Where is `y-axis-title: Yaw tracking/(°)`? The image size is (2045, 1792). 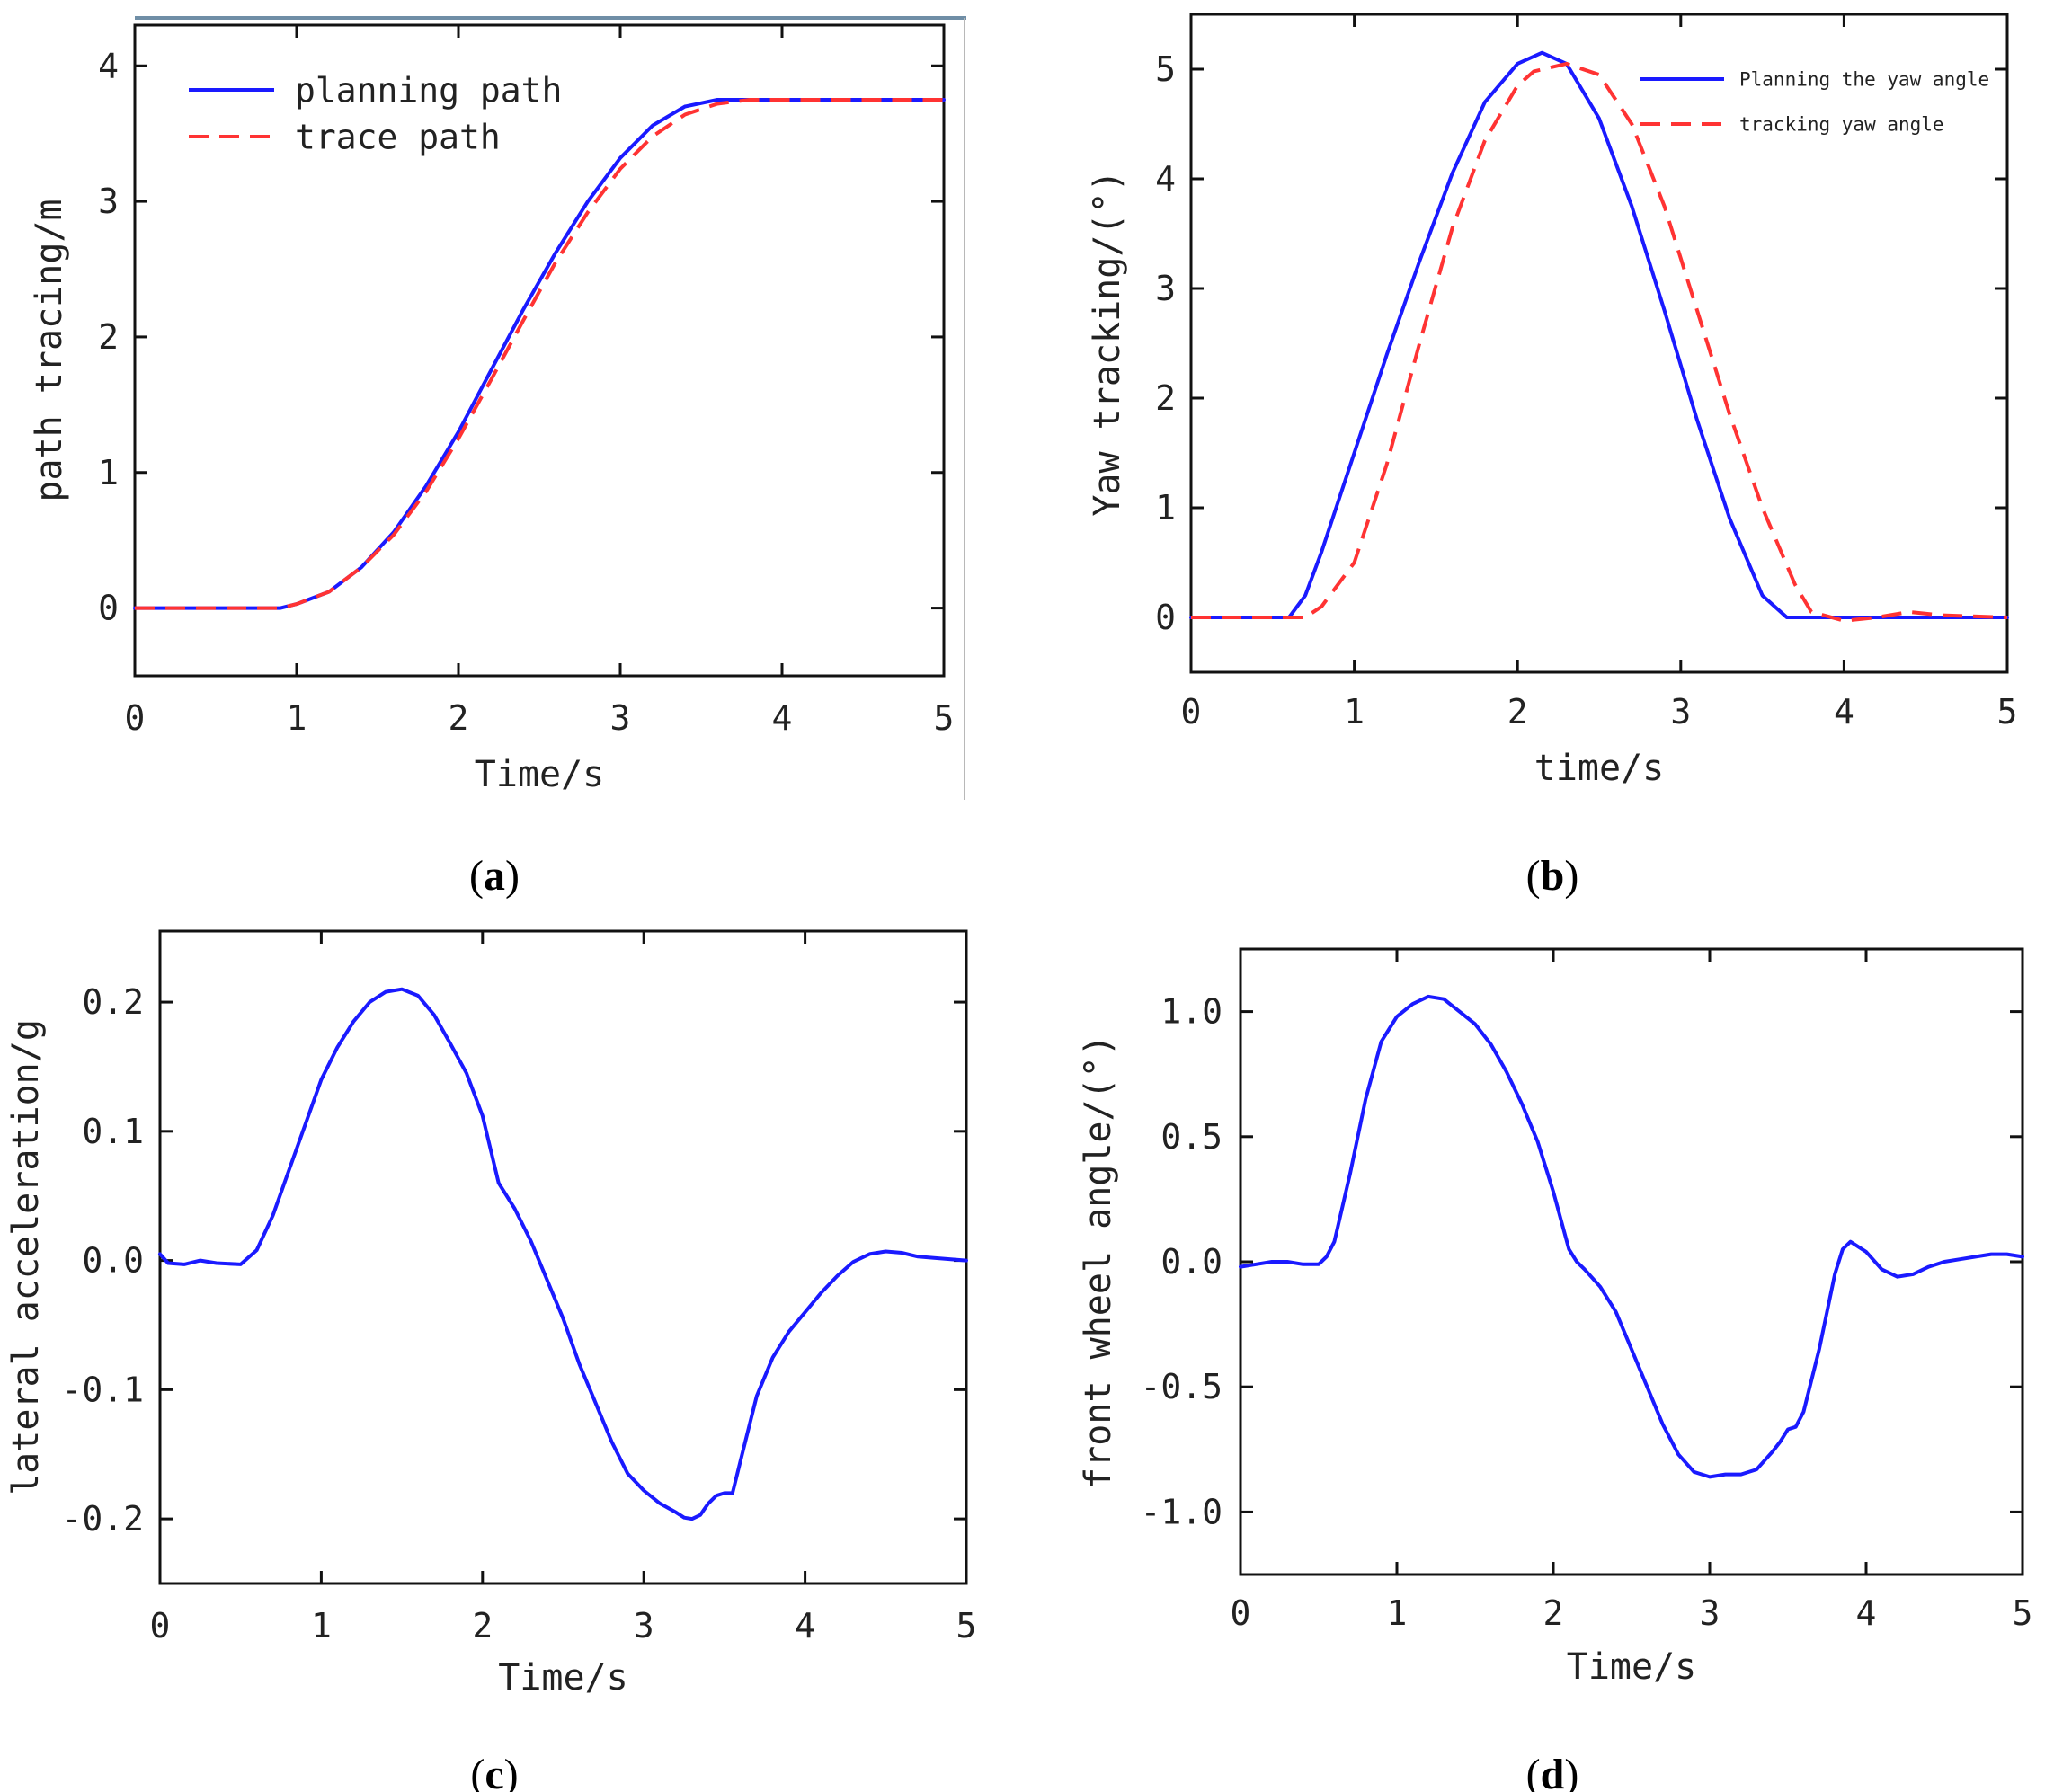
y-axis-title: Yaw tracking/(°) is located at coordinates (1107, 343).